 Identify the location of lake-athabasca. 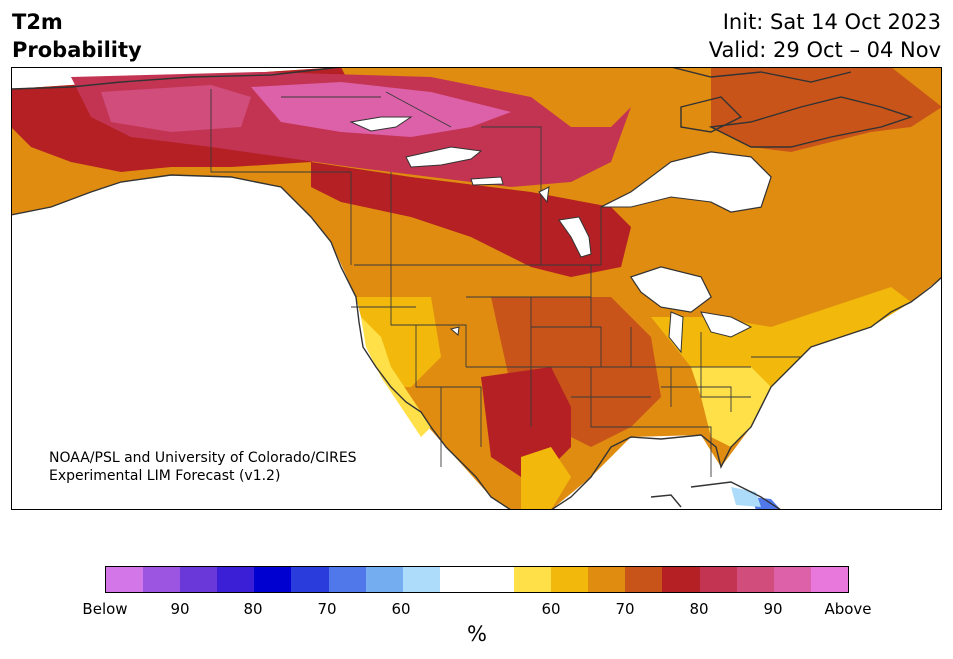
(487, 181).